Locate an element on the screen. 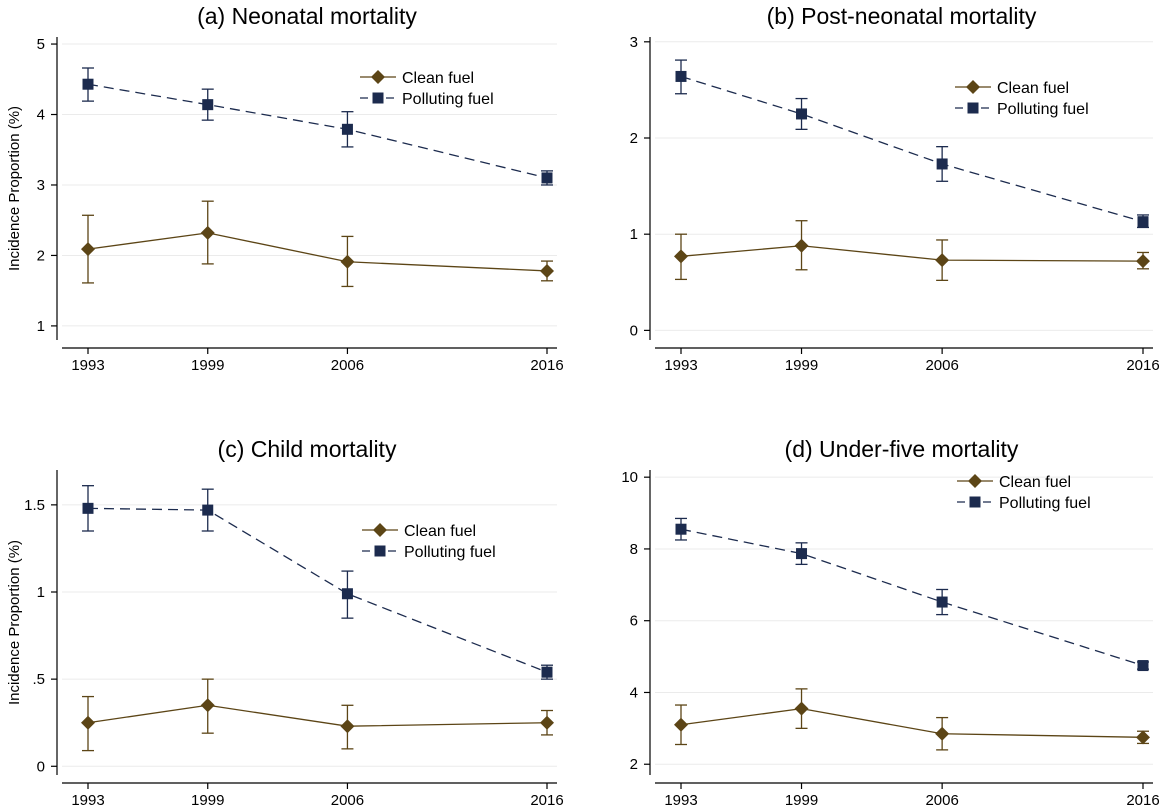 This screenshot has height=809, width=1173. y-tick-label: 8 is located at coordinates (634, 549).